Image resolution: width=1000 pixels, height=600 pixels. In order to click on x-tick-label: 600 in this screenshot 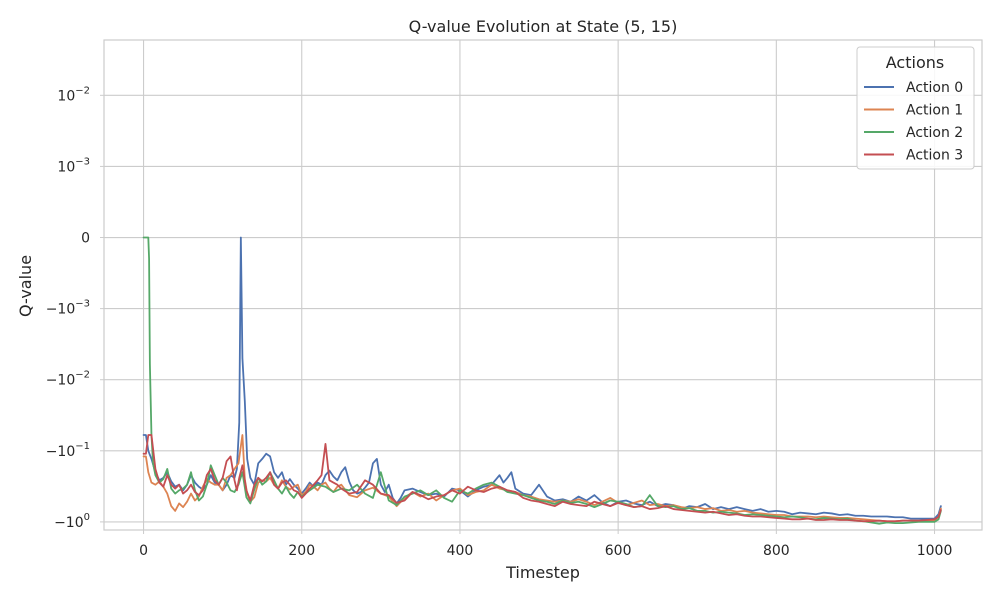, I will do `click(618, 551)`.